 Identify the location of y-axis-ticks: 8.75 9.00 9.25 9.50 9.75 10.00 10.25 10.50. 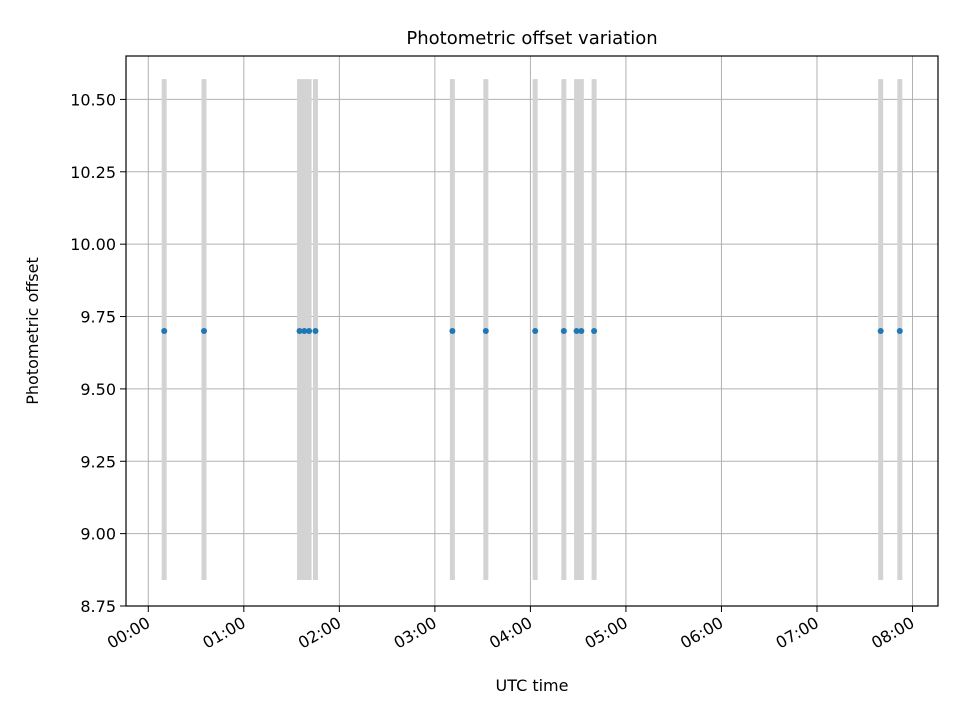
(98, 353).